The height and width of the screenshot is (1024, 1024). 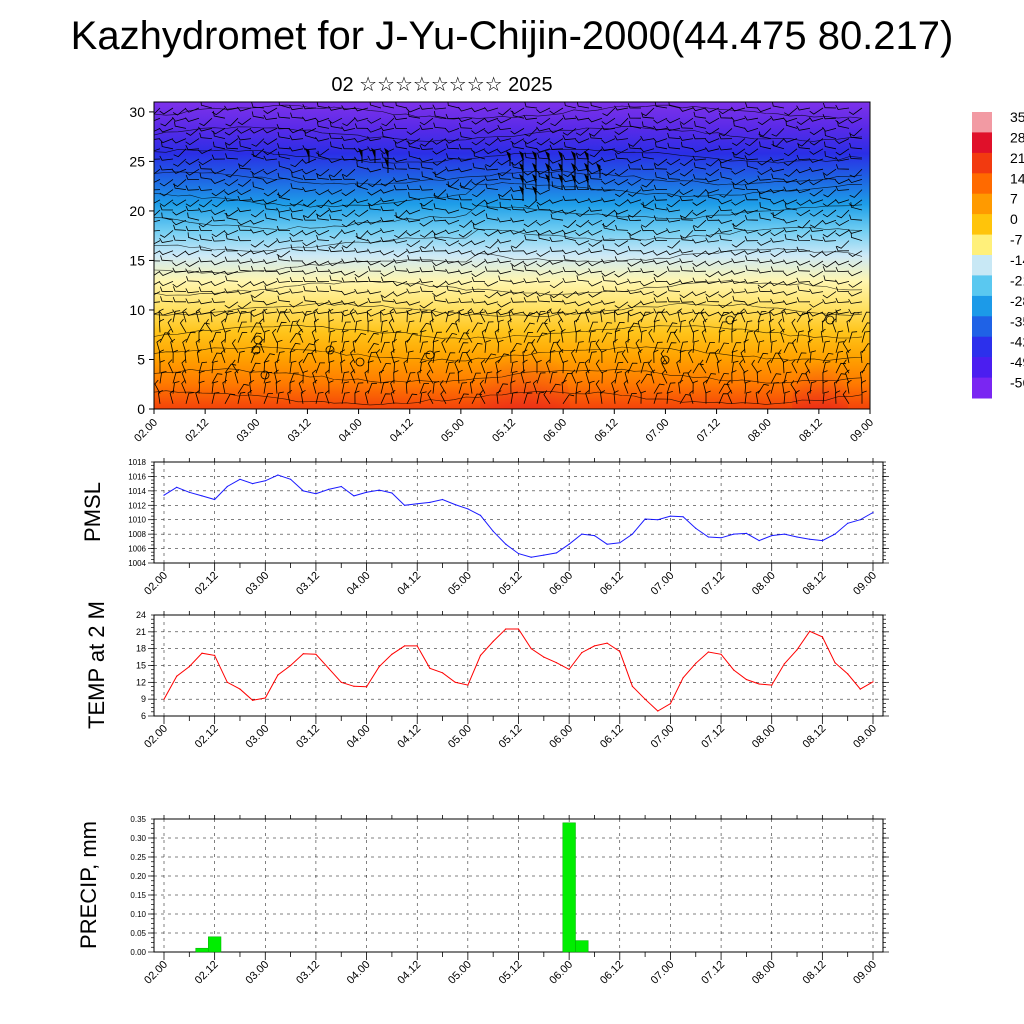 What do you see at coordinates (606, 431) in the screenshot?
I see `cross-section-x-label: 06.12` at bounding box center [606, 431].